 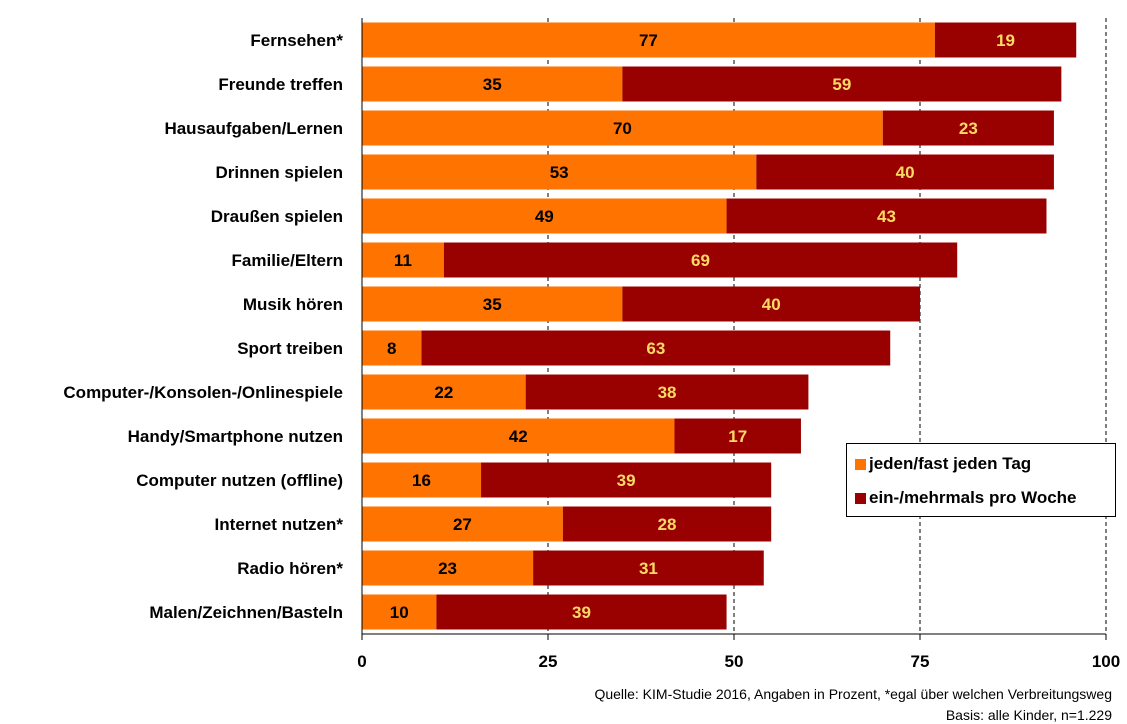 What do you see at coordinates (548, 661) in the screenshot?
I see `x-tick-label-25: 25` at bounding box center [548, 661].